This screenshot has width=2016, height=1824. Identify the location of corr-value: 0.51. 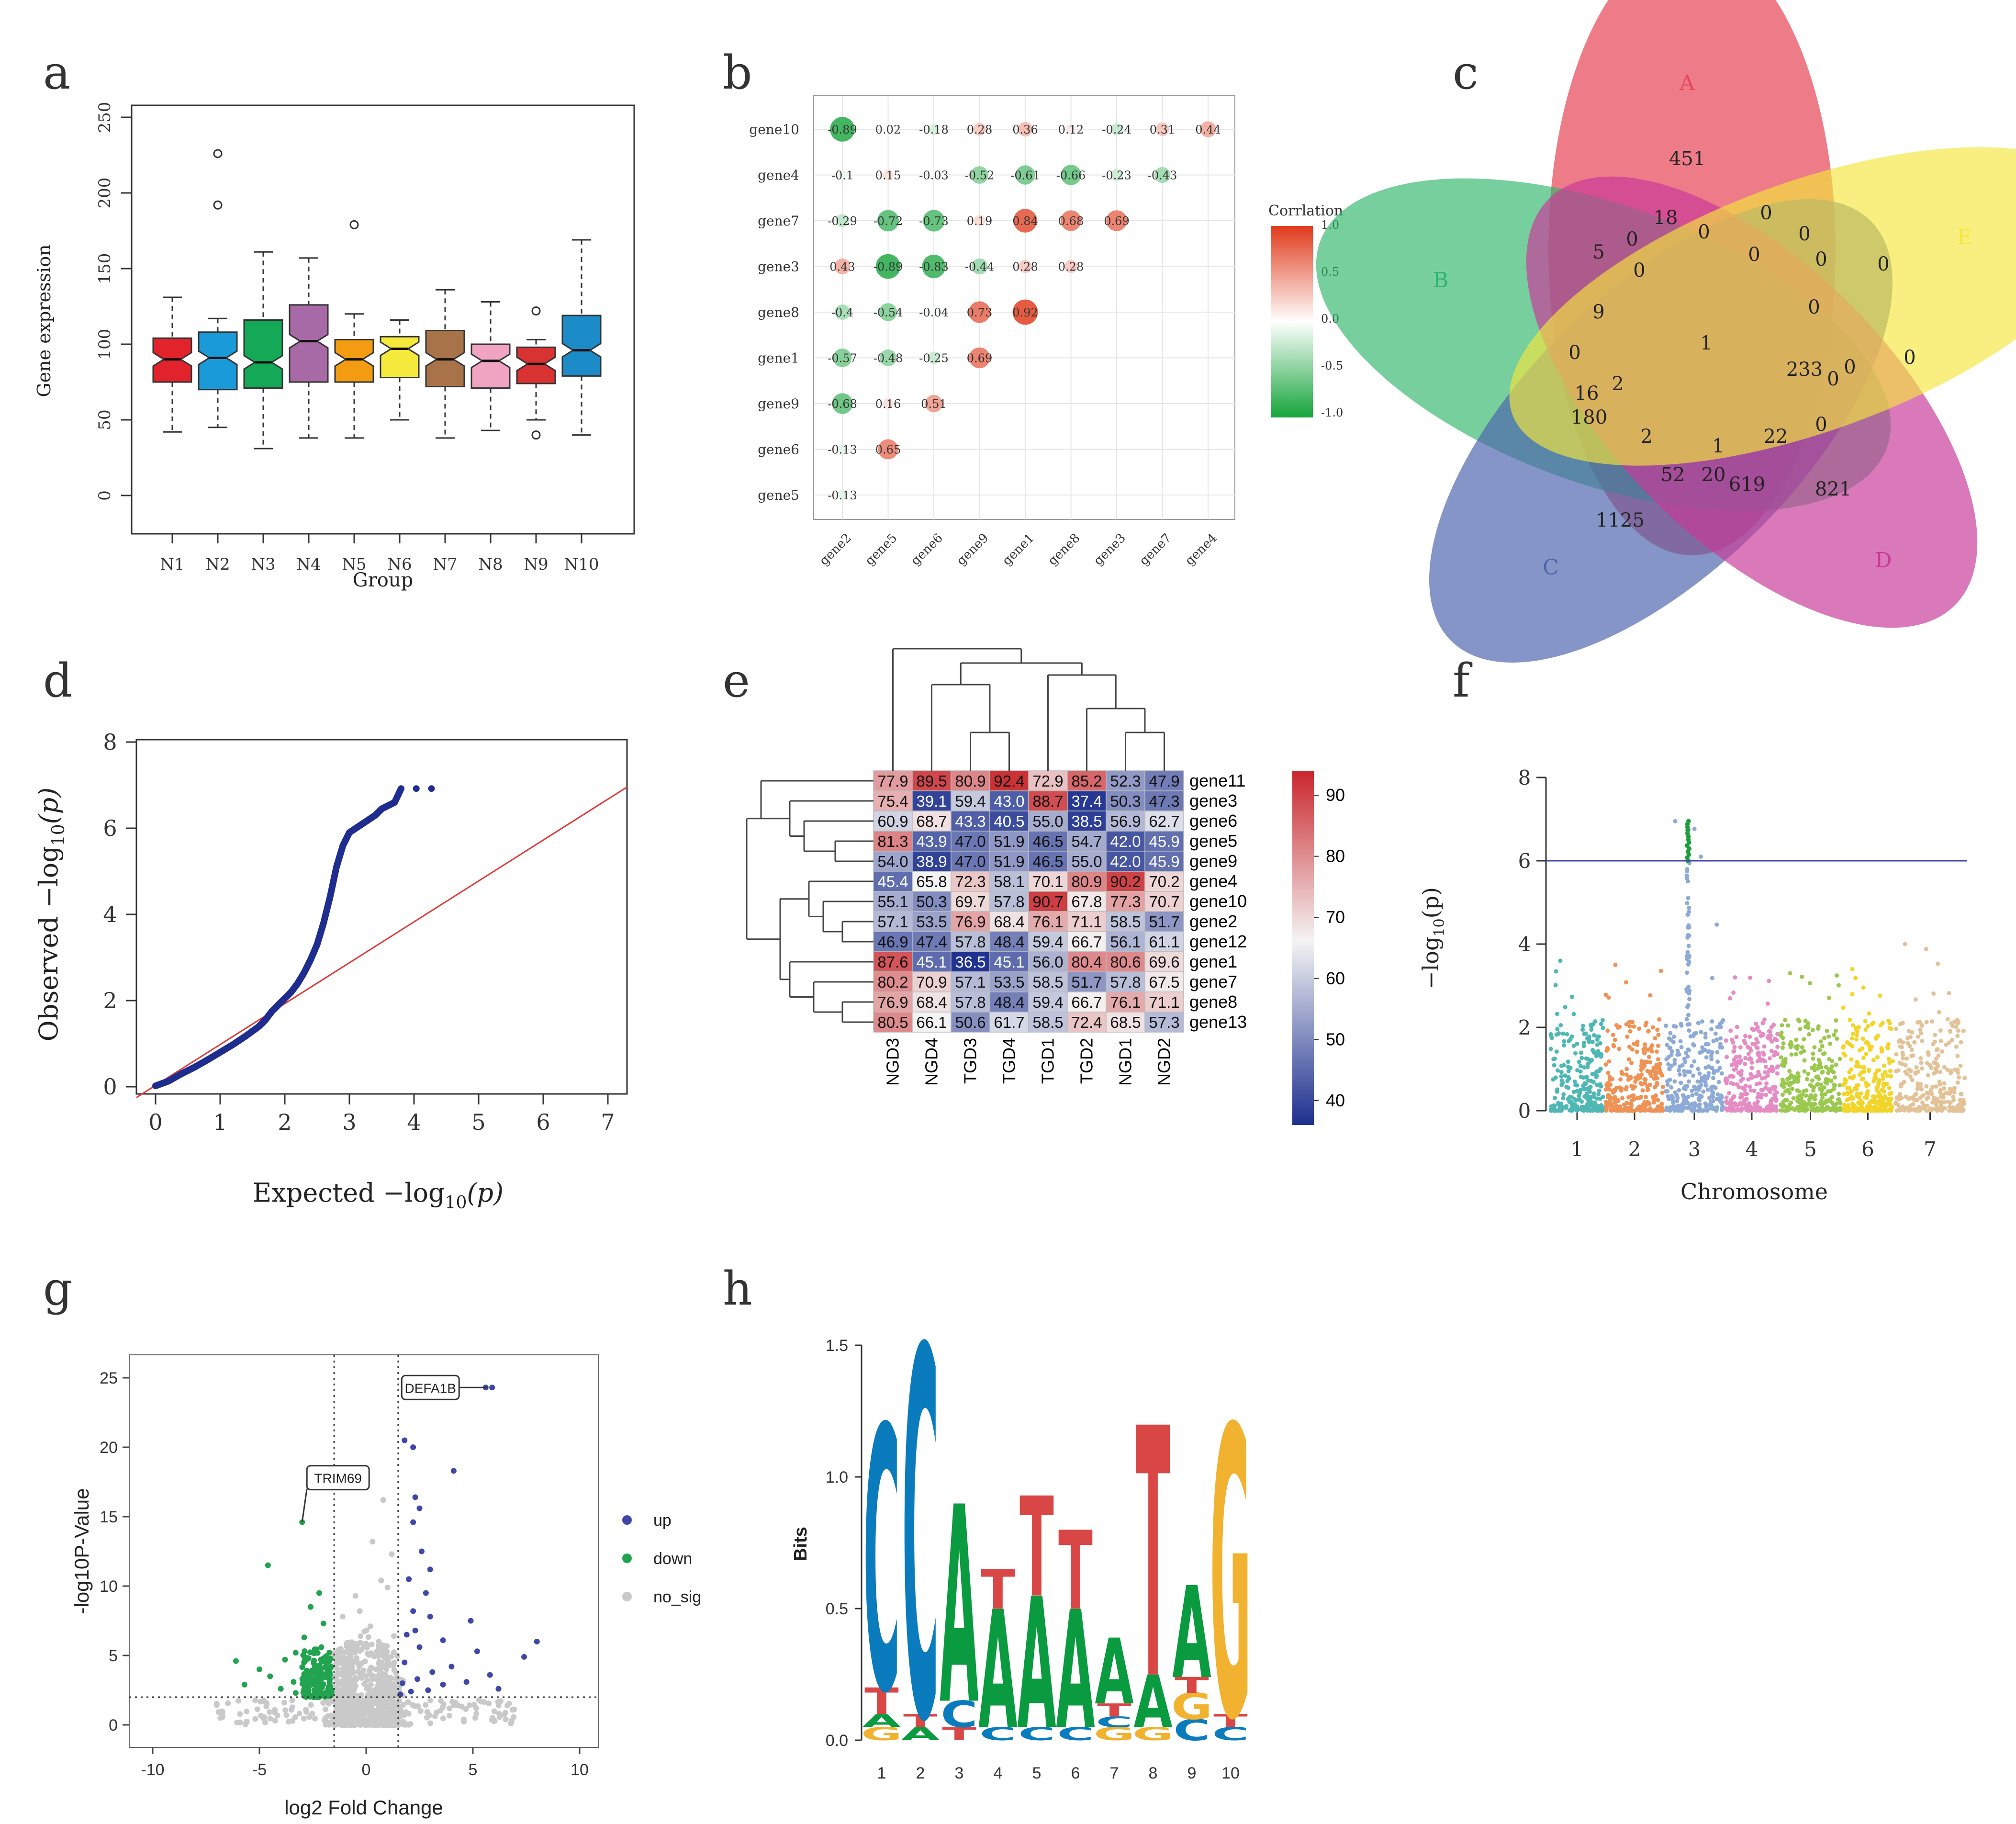
(934, 404).